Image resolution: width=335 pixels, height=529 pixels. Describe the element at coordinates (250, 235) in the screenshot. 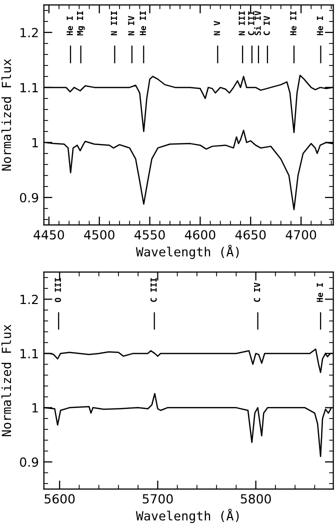

I see `x-tick-label: 4650` at that location.